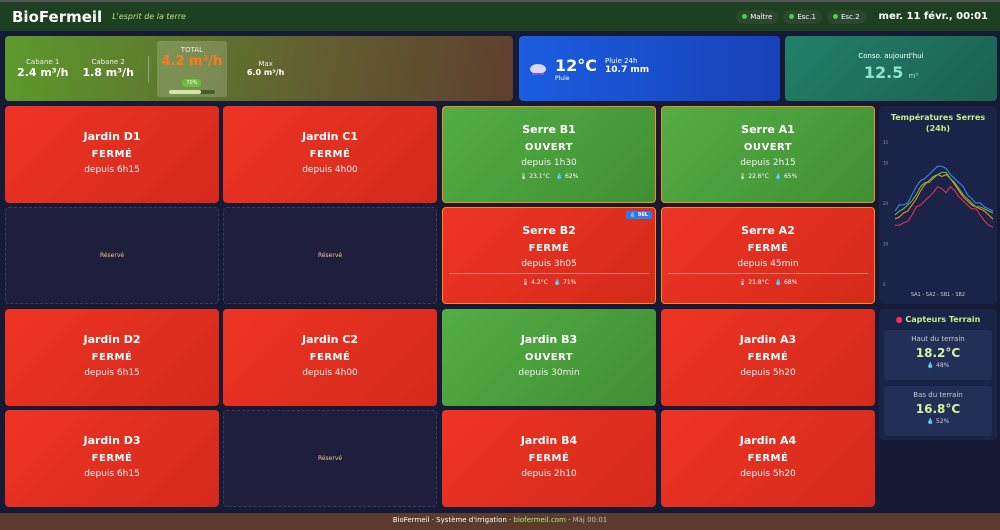 This screenshot has width=1000, height=530. Describe the element at coordinates (938, 295) in the screenshot. I see `chart-legend: SA1 - SA2 - SB1 - SB2` at that location.